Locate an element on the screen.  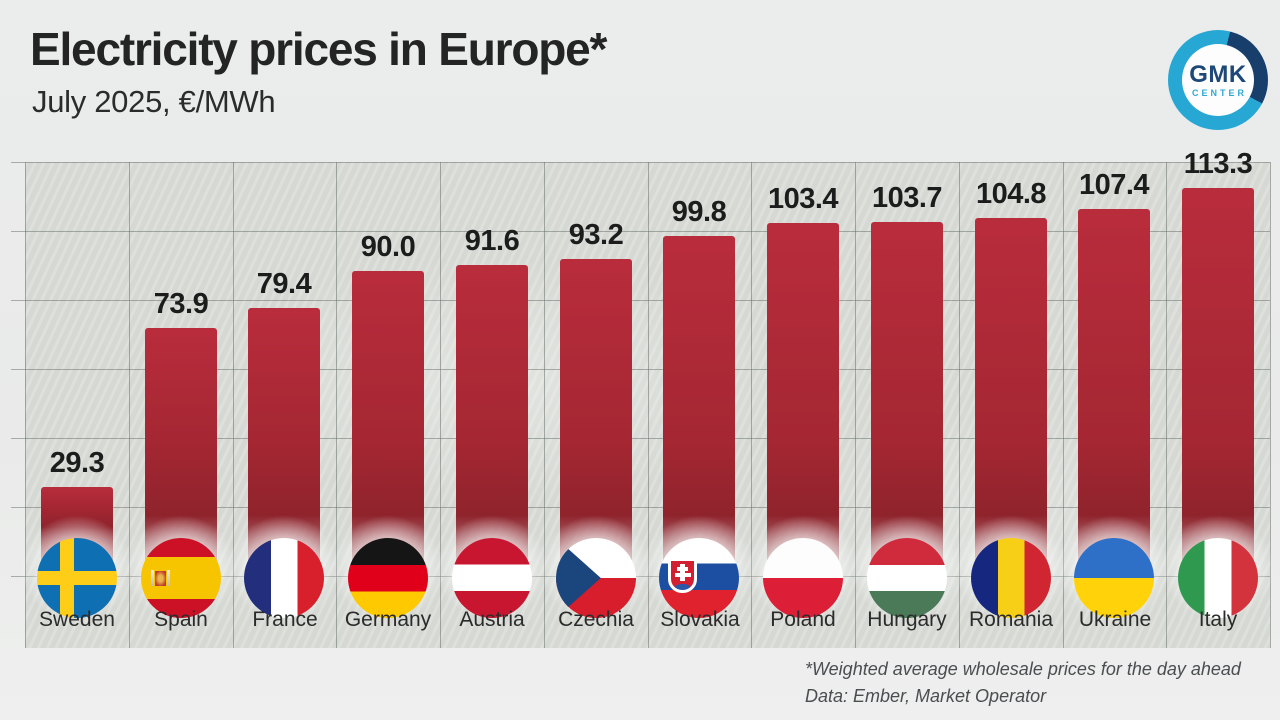
country-label-austria: Austria is located at coordinates (492, 619).